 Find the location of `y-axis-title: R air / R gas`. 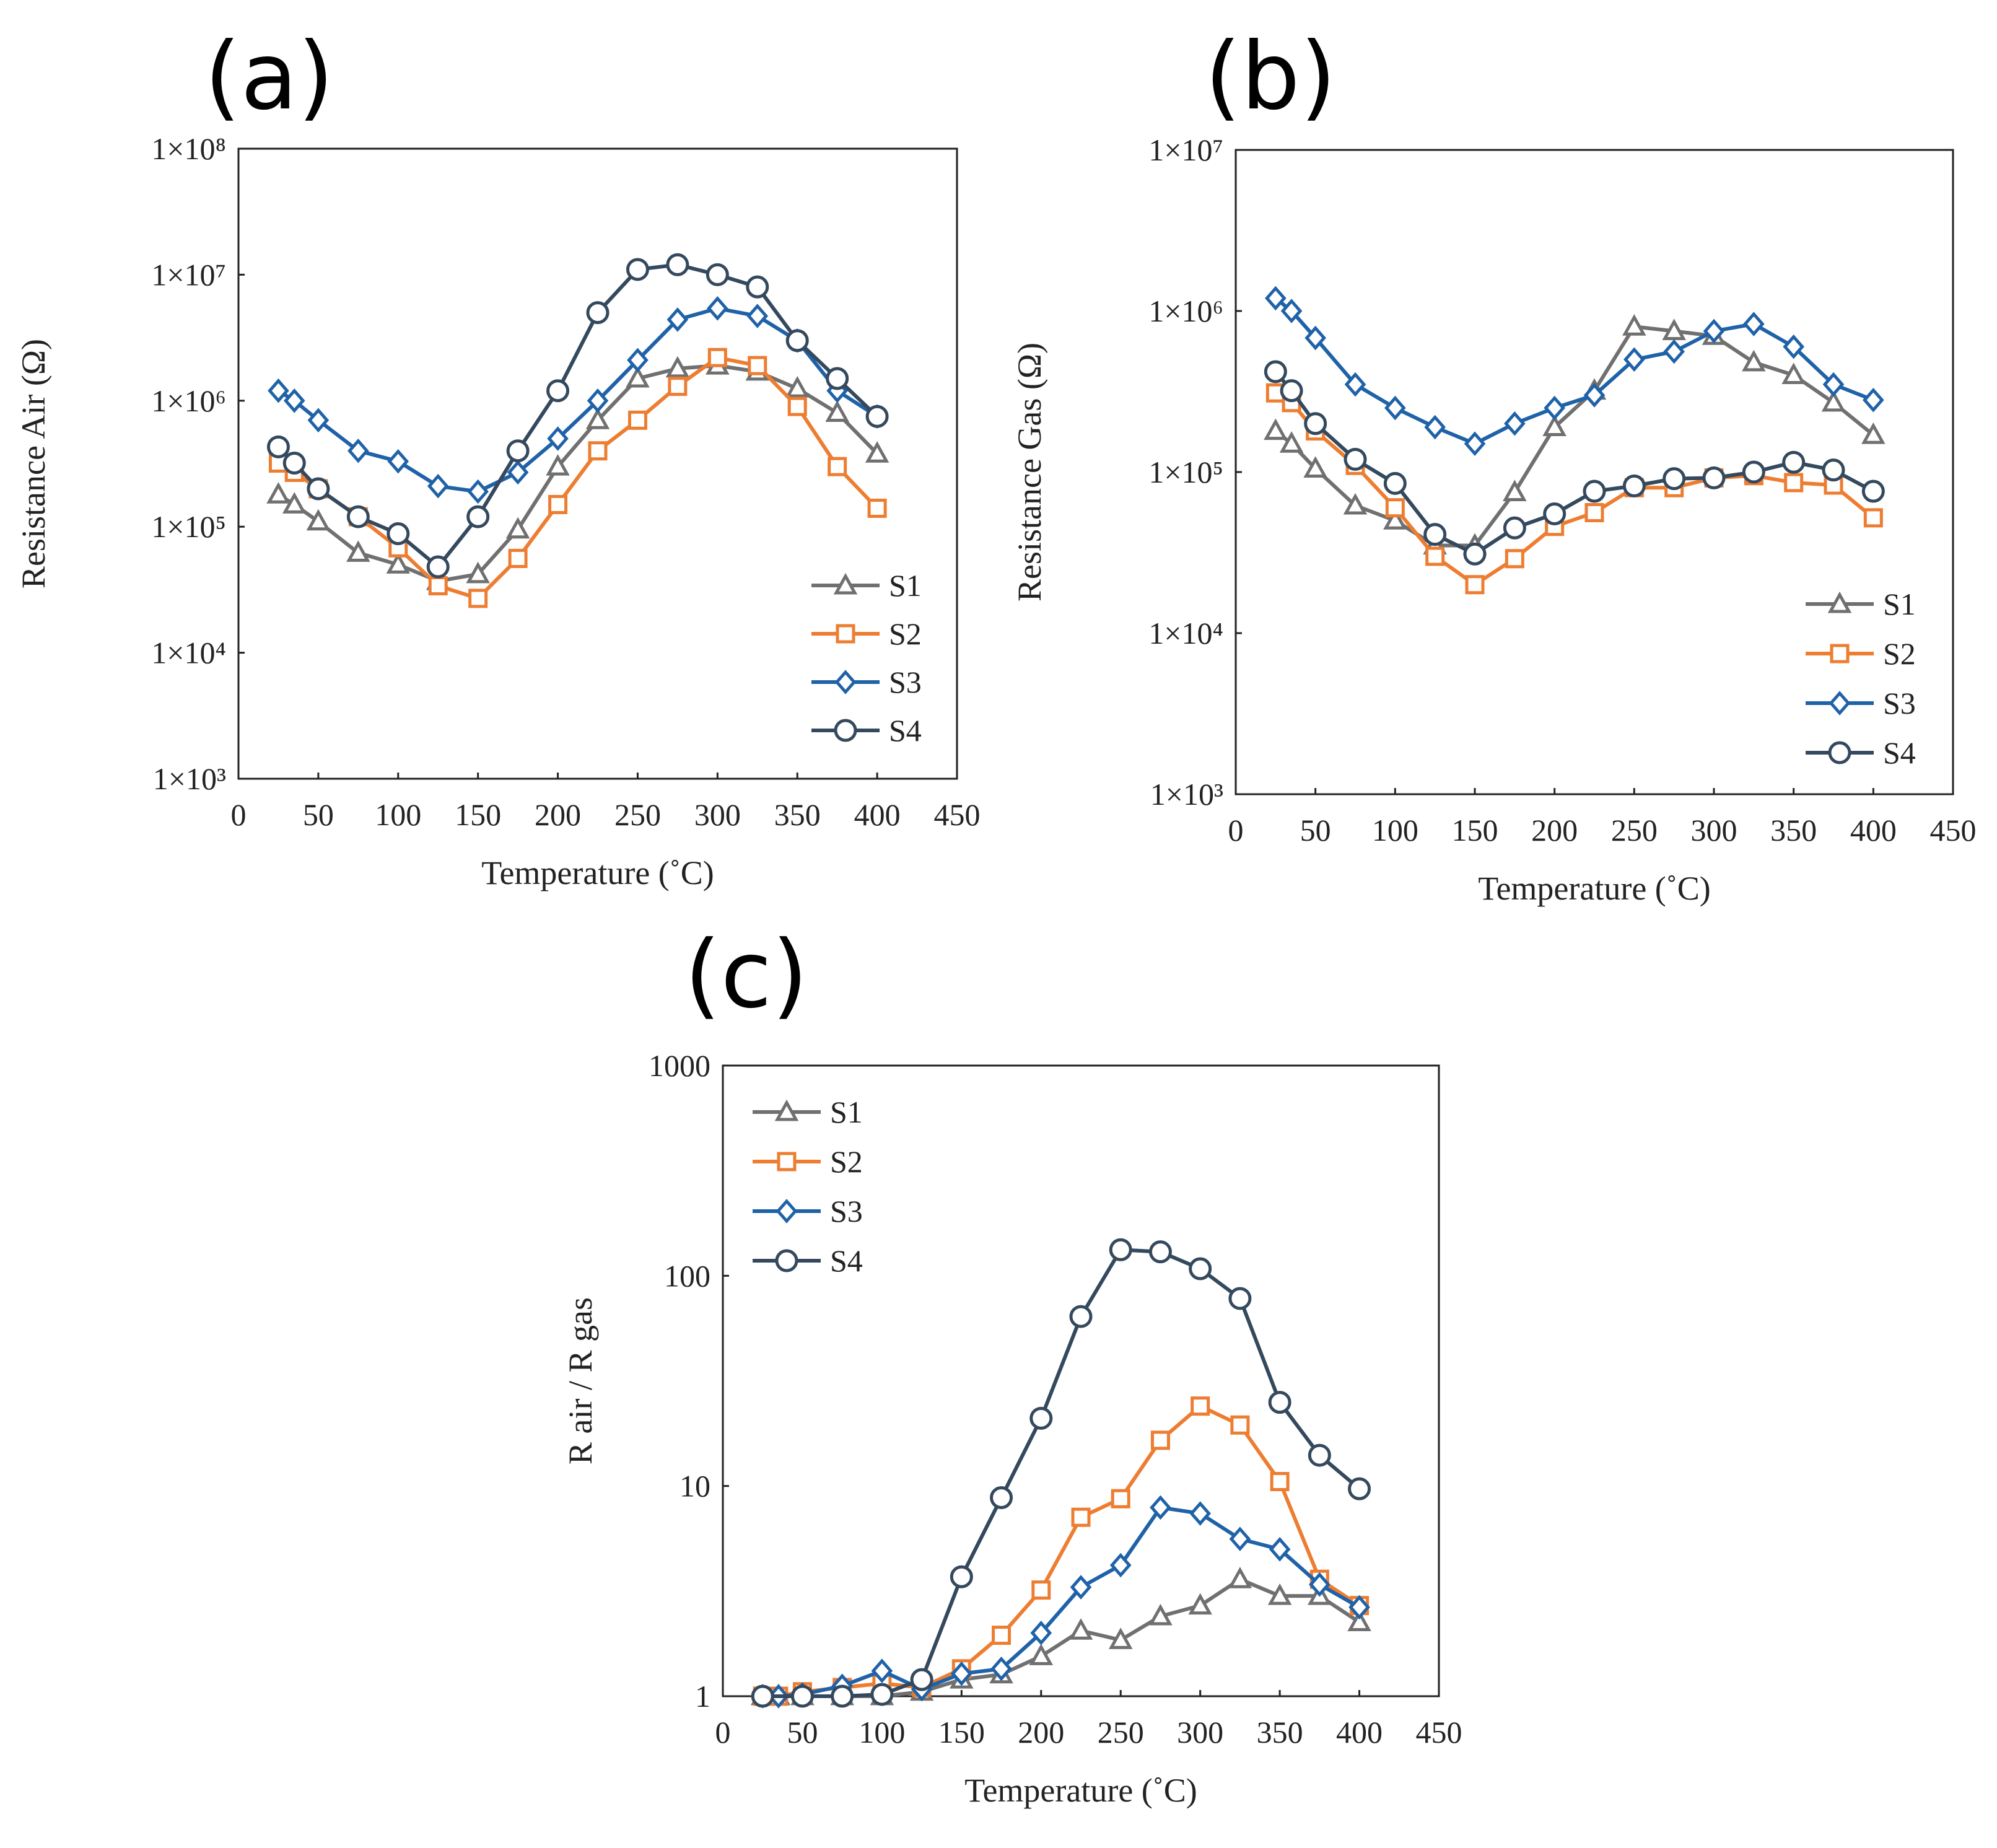

y-axis-title: R air / R gas is located at coordinates (580, 1381).